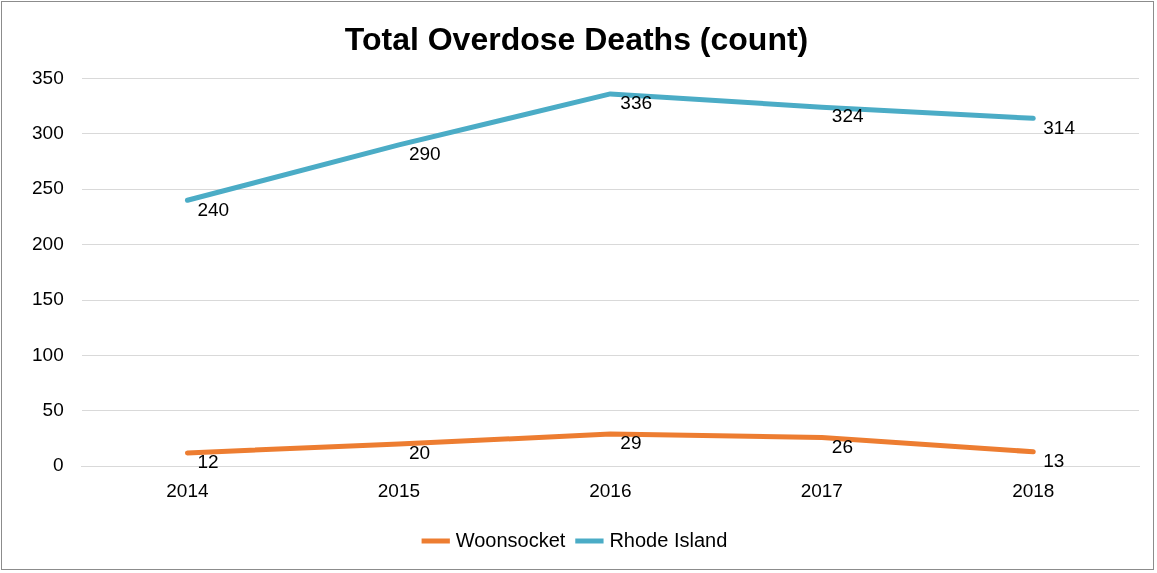 Image resolution: width=1157 pixels, height=573 pixels. I want to click on legend-label: Rhode Island, so click(668, 539).